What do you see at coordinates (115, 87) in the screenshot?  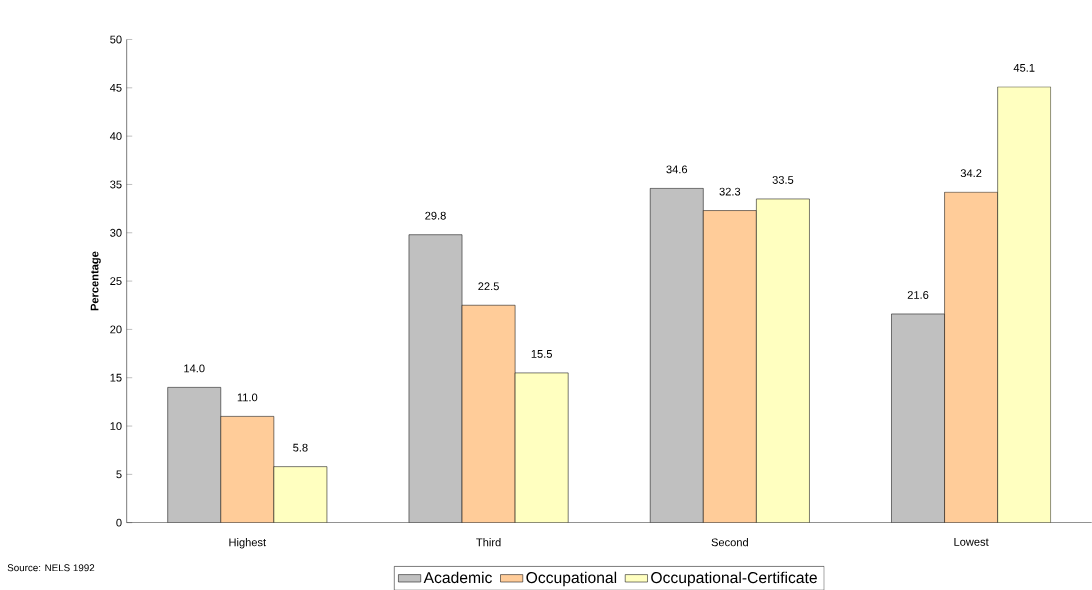 I see `y-tick-label: 45` at bounding box center [115, 87].